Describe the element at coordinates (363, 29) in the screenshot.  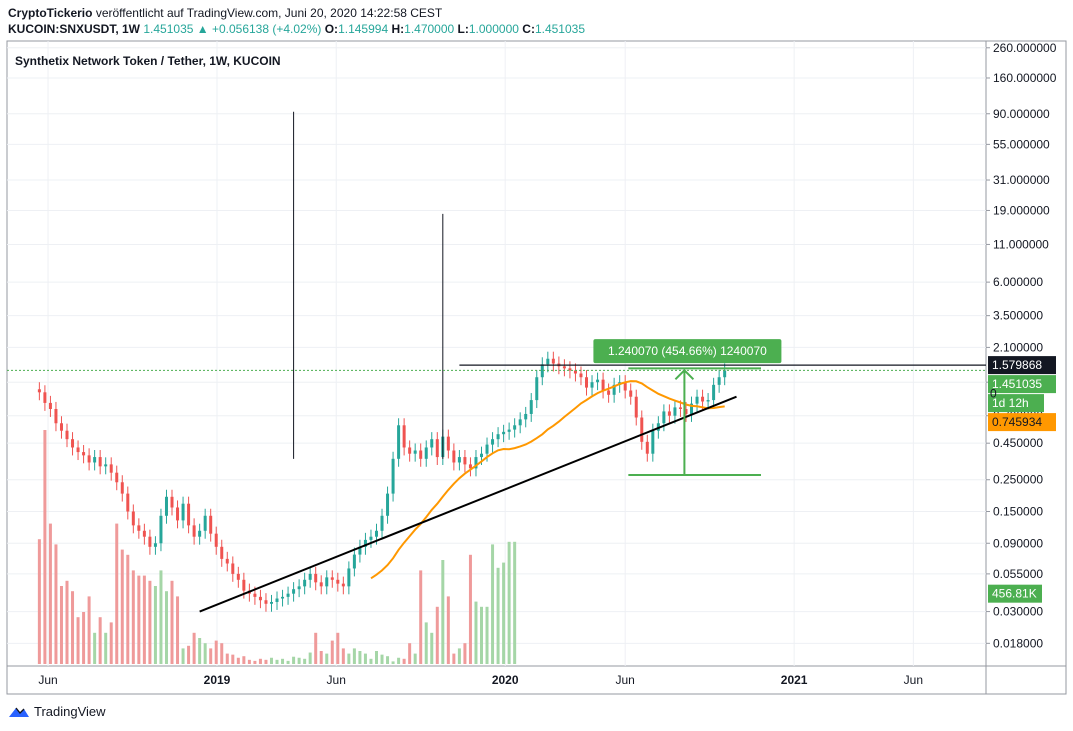
I see `open-value: 1.145994` at that location.